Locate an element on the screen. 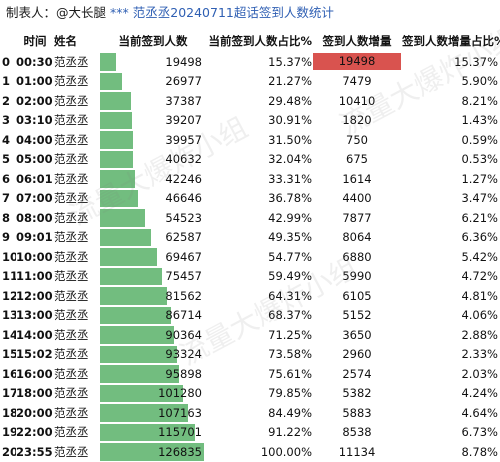  row-count-cell: 69467 is located at coordinates (153, 257).